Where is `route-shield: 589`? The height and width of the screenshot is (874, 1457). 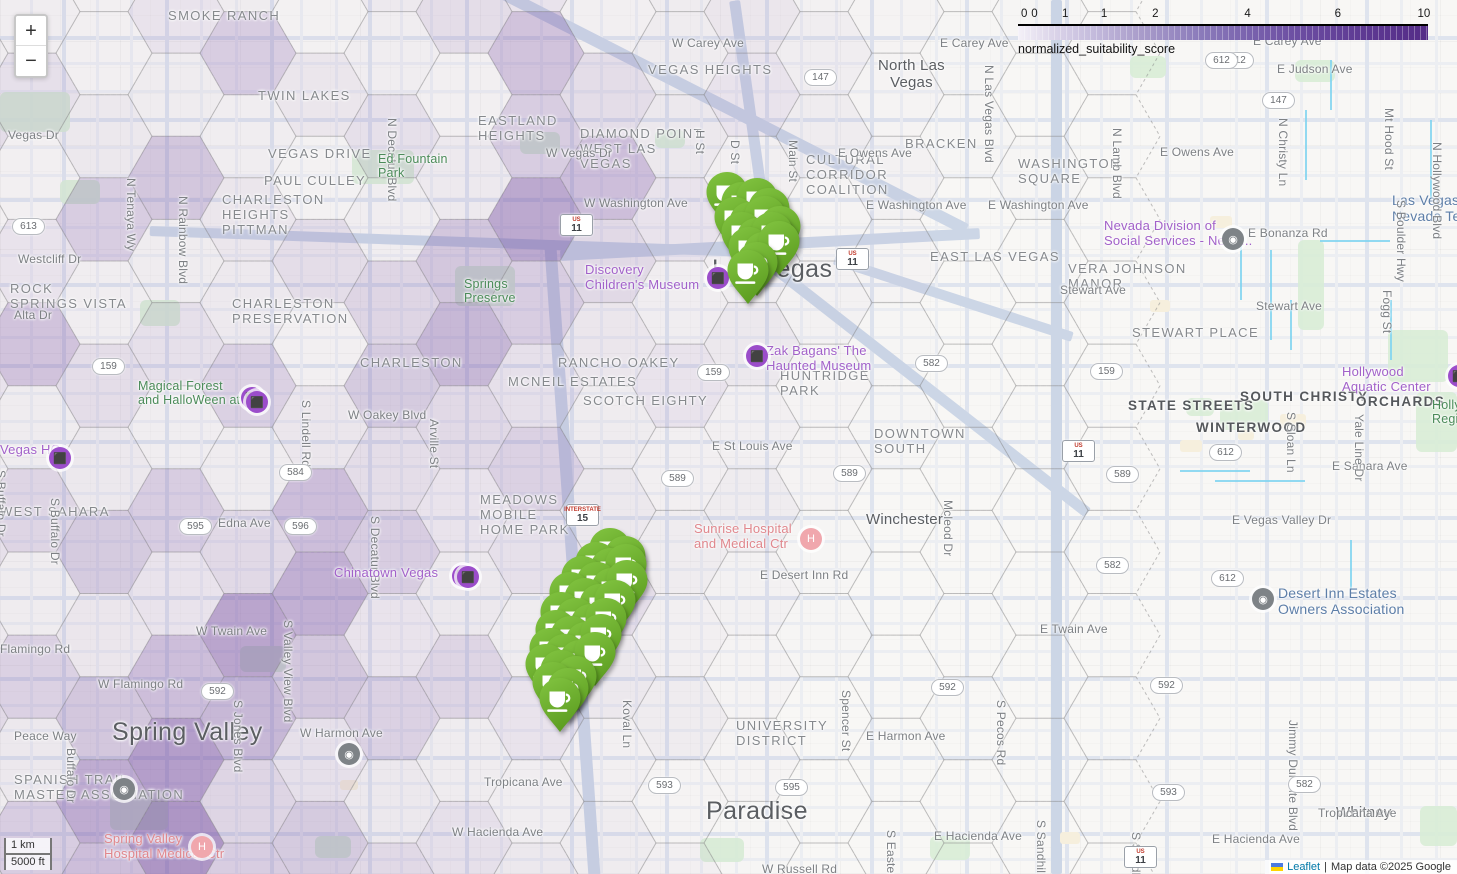 route-shield: 589 is located at coordinates (1122, 474).